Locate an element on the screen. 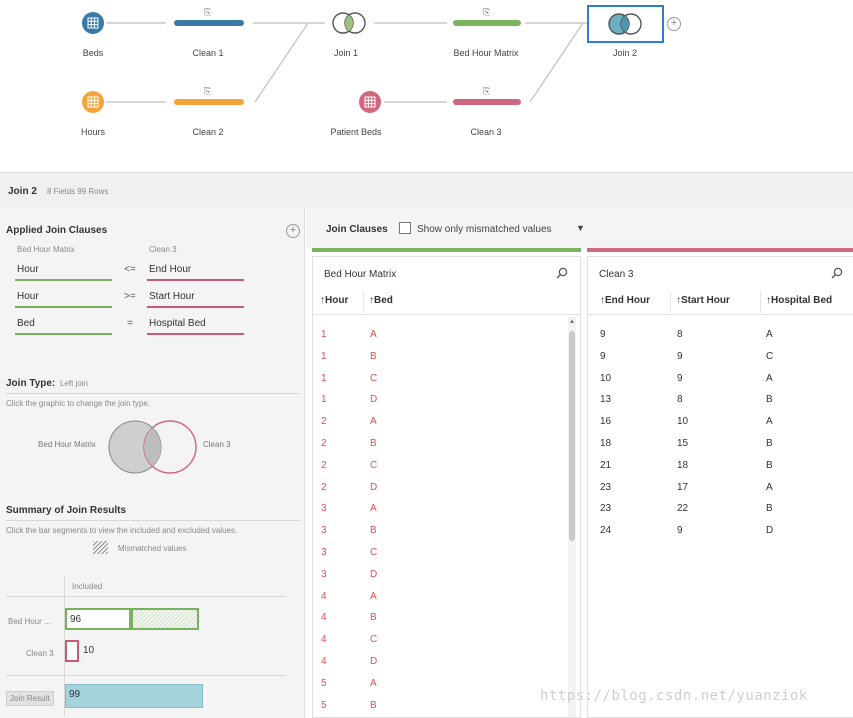 Image resolution: width=853 pixels, height=718 pixels. included-bar-segment is located at coordinates (72, 651).